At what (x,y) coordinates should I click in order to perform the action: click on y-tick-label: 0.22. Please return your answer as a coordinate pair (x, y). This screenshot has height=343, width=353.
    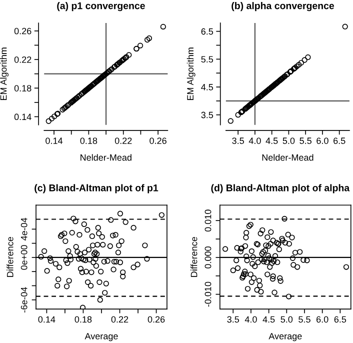
    Looking at the image, I should click on (23, 59).